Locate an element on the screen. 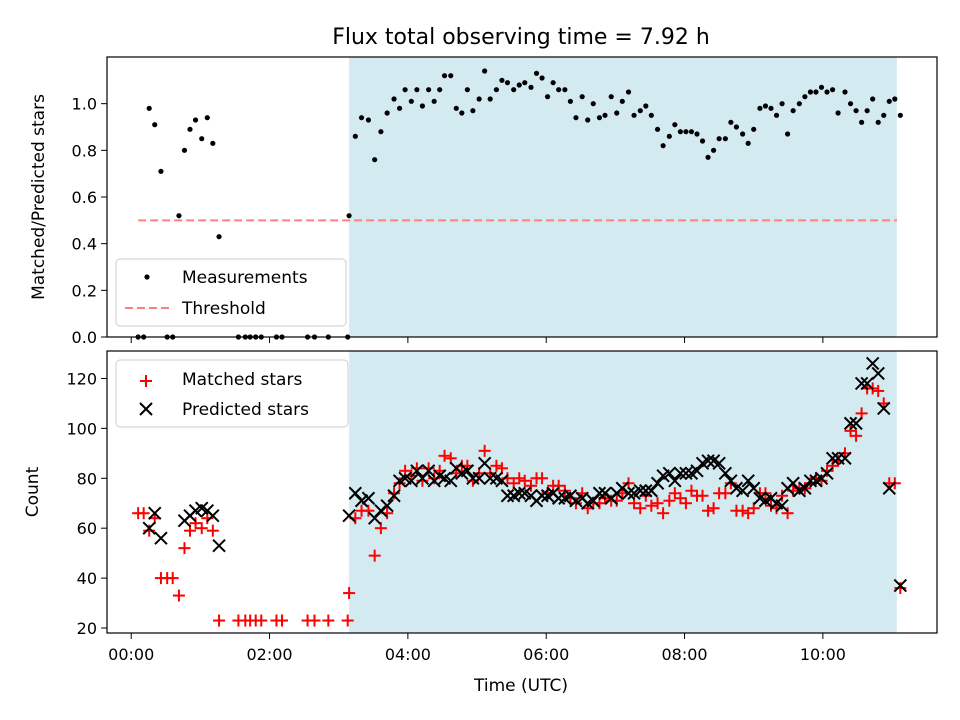  bottom-legend: Matched stars Predicted stars is located at coordinates (232, 393).